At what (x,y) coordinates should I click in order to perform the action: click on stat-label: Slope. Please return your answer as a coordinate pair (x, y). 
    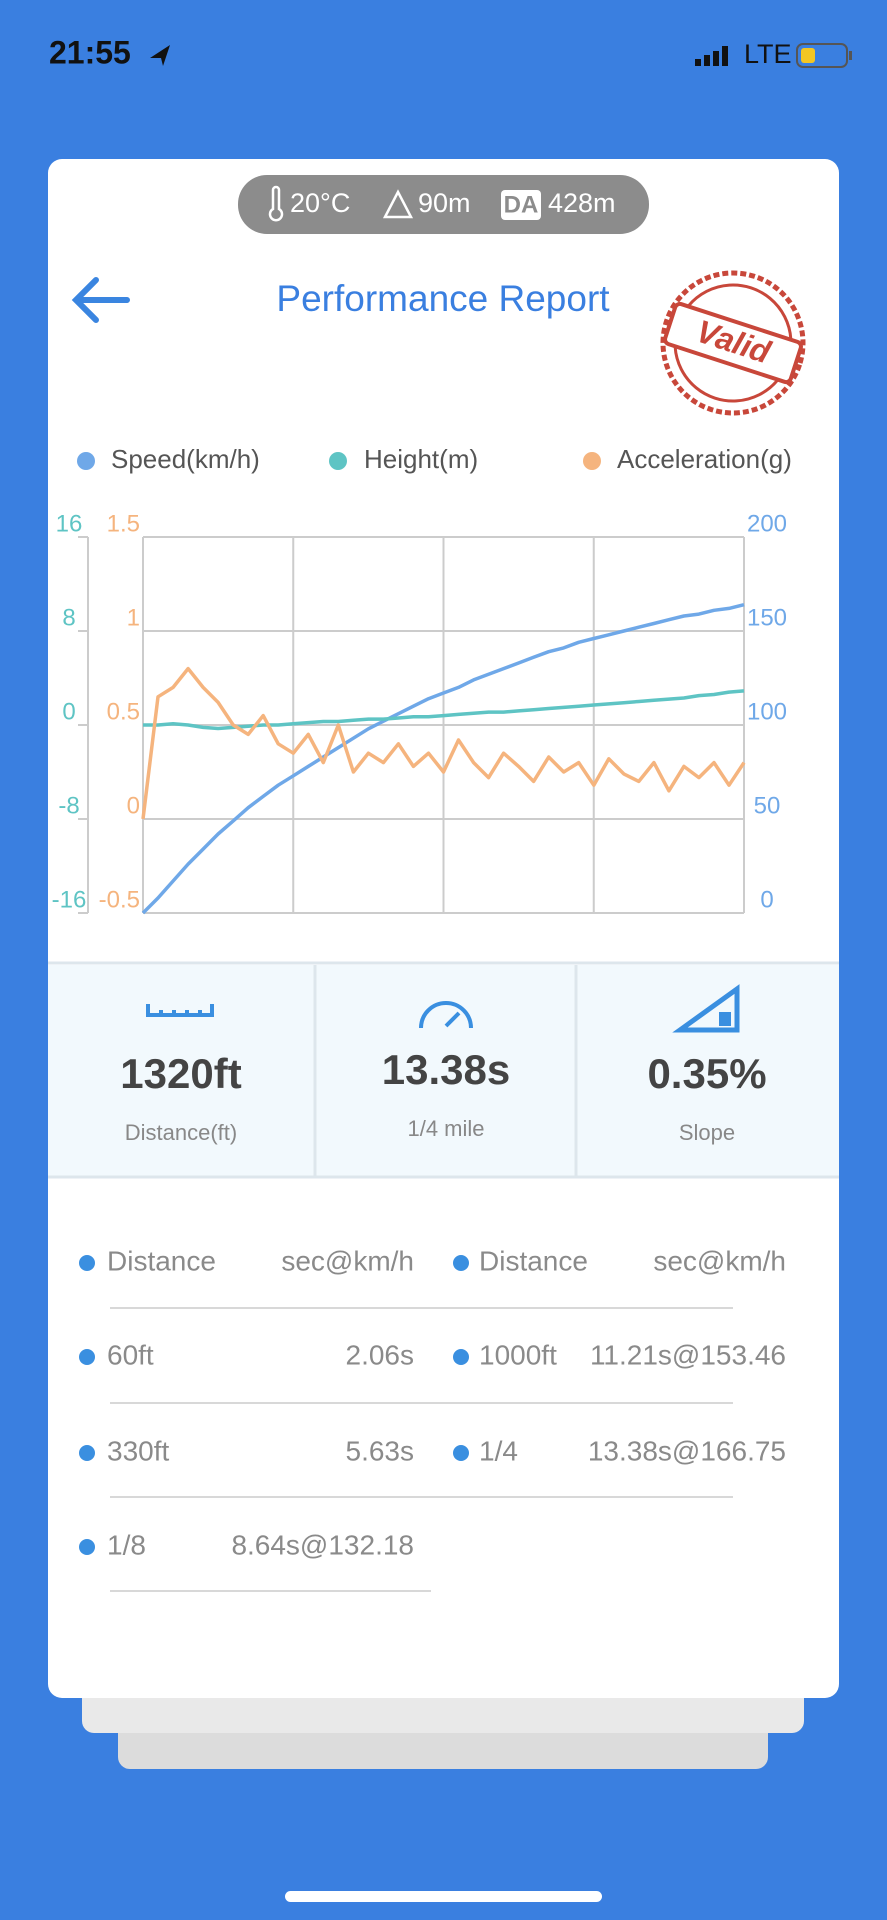
    Looking at the image, I should click on (707, 1132).